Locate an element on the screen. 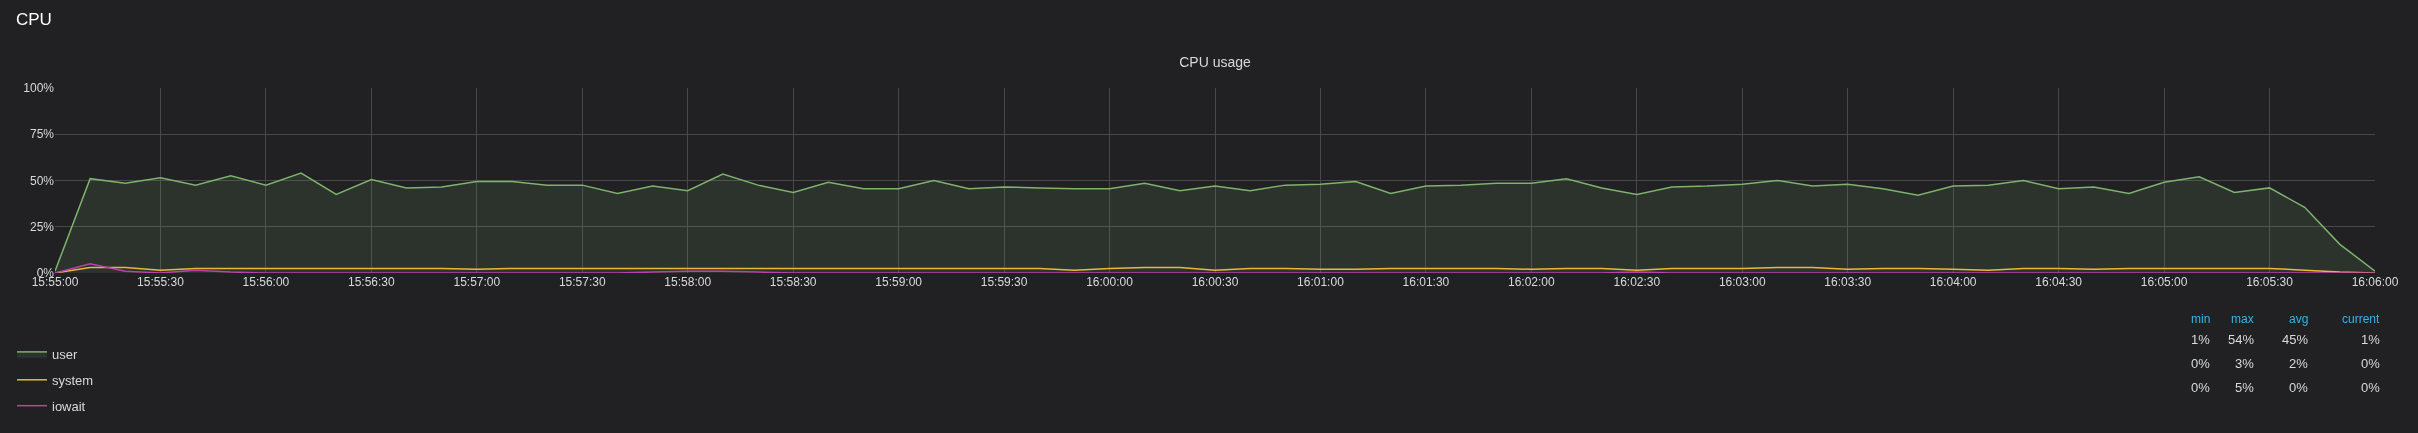 The image size is (2418, 433). x-tick-label: 16:06:00 is located at coordinates (2375, 282).